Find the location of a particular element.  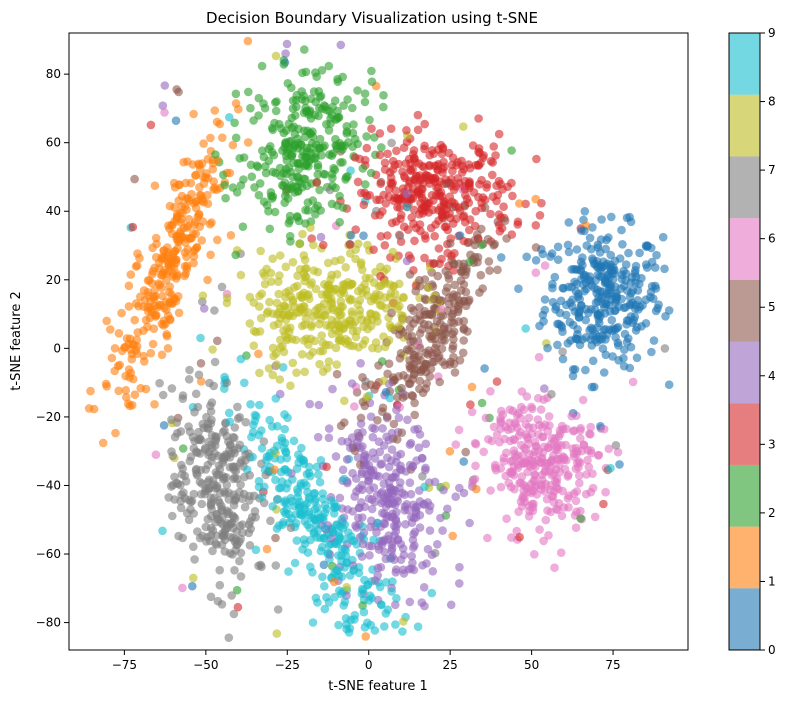

colorbar-tick-label: 8 is located at coordinates (772, 102).